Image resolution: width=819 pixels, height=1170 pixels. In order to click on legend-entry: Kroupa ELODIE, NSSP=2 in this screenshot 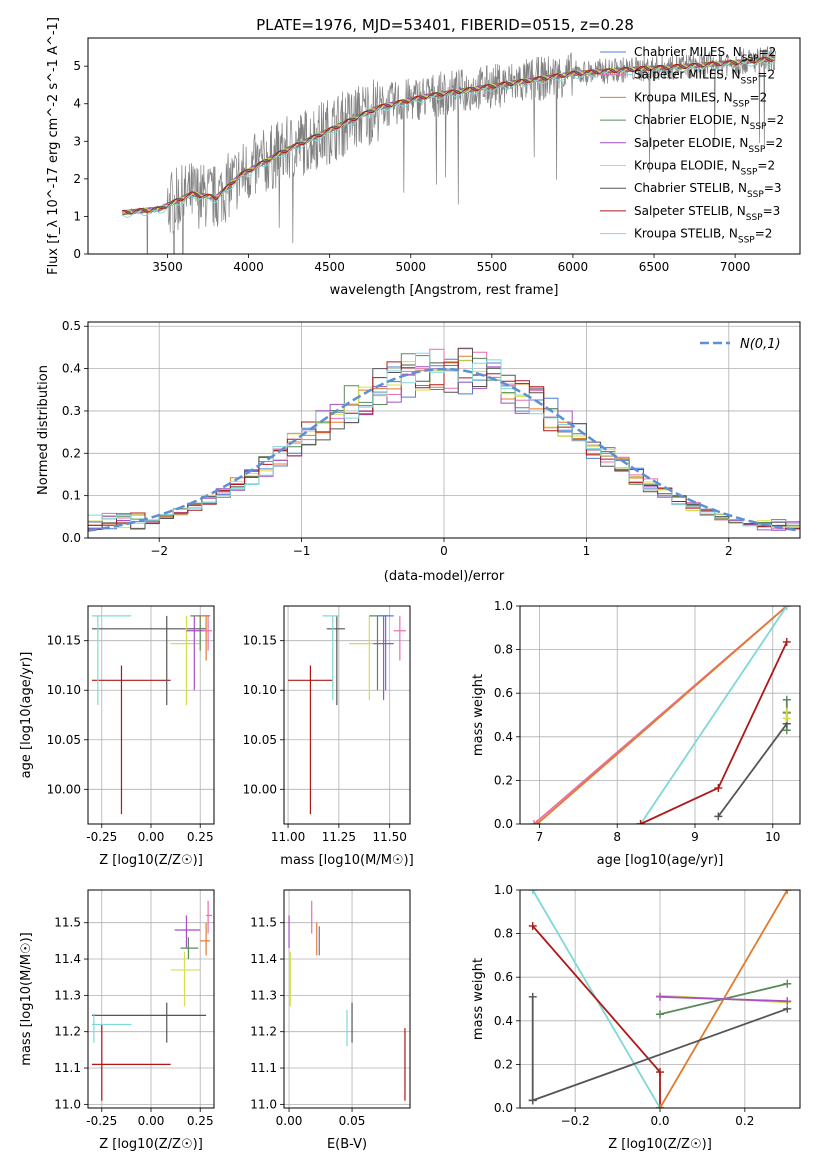, I will do `click(704, 168)`.